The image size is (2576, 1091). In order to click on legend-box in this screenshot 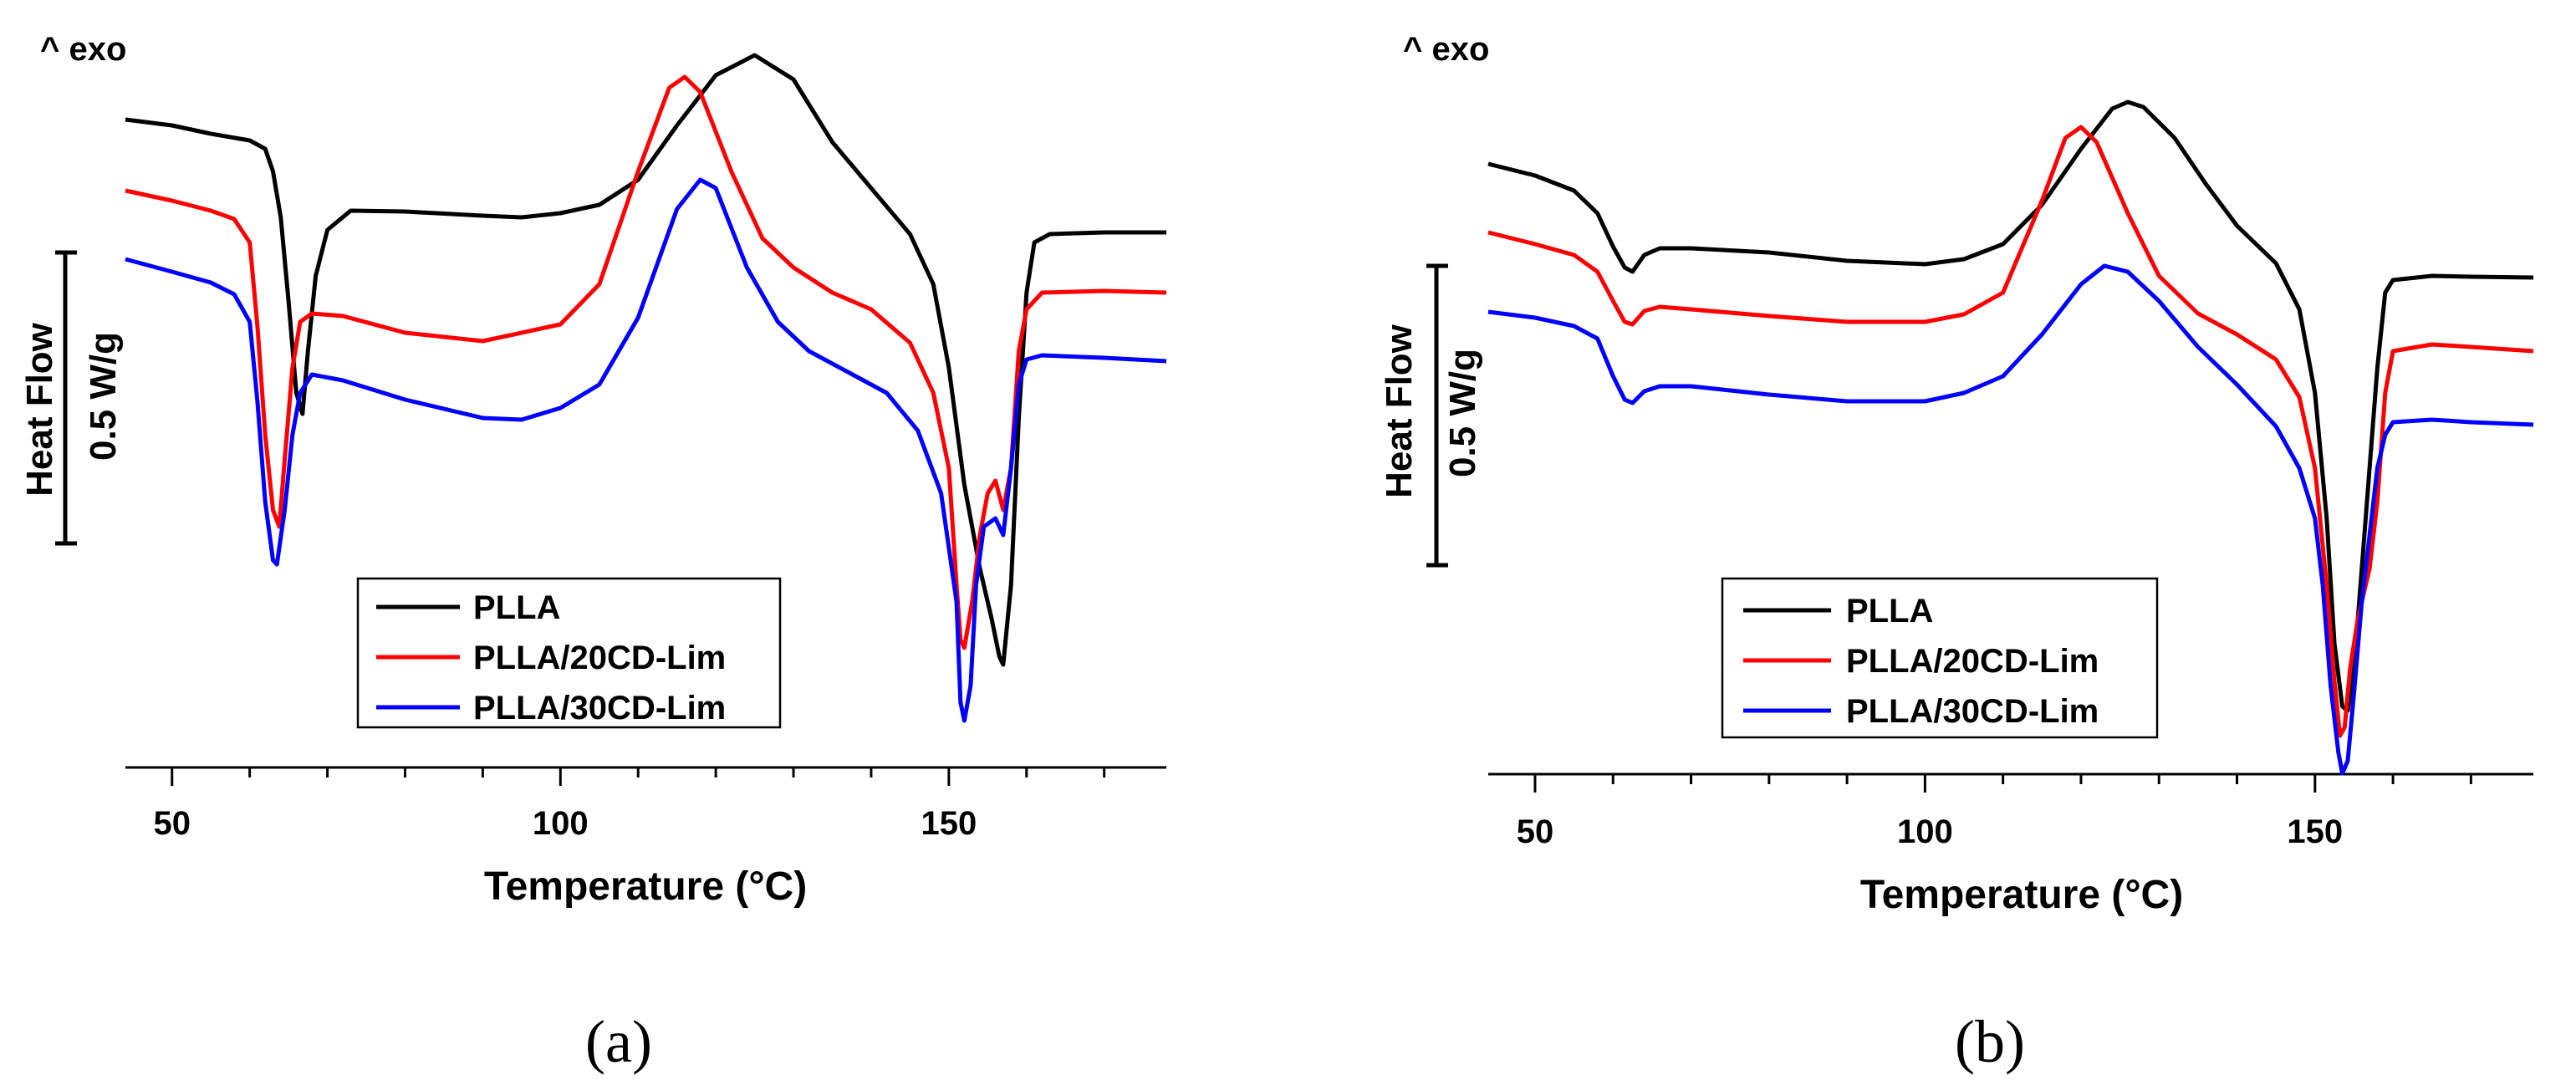, I will do `click(569, 653)`.